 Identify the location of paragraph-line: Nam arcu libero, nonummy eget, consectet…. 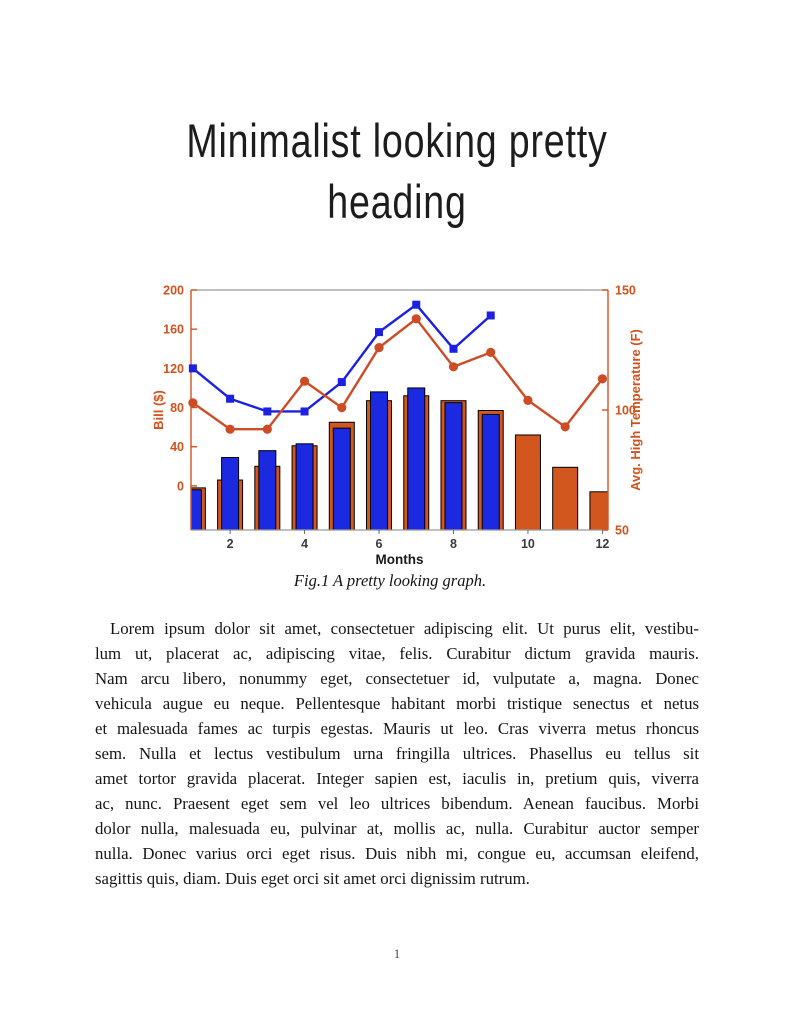
(397, 678).